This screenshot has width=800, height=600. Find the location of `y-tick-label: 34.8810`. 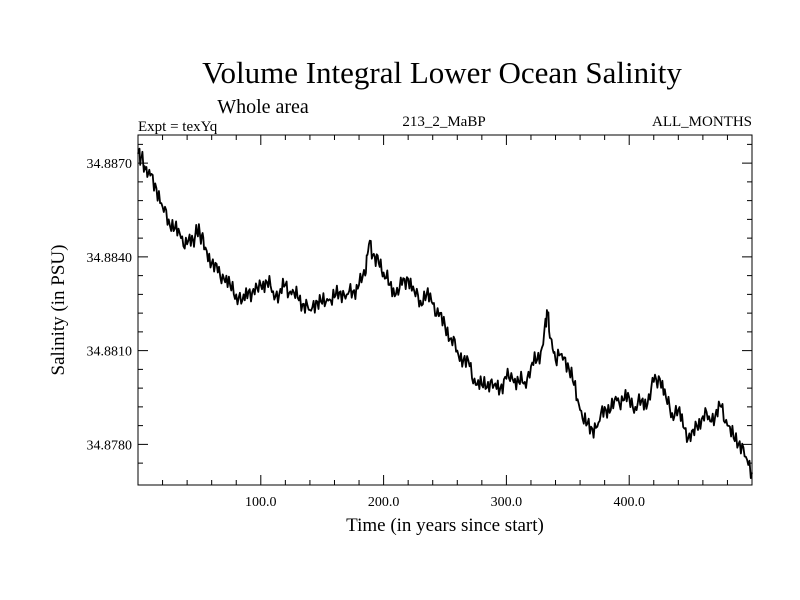

y-tick-label: 34.8810 is located at coordinates (110, 352).